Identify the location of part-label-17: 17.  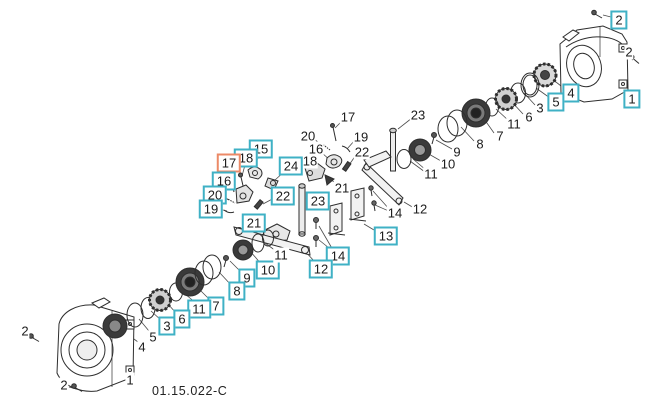
(348, 117).